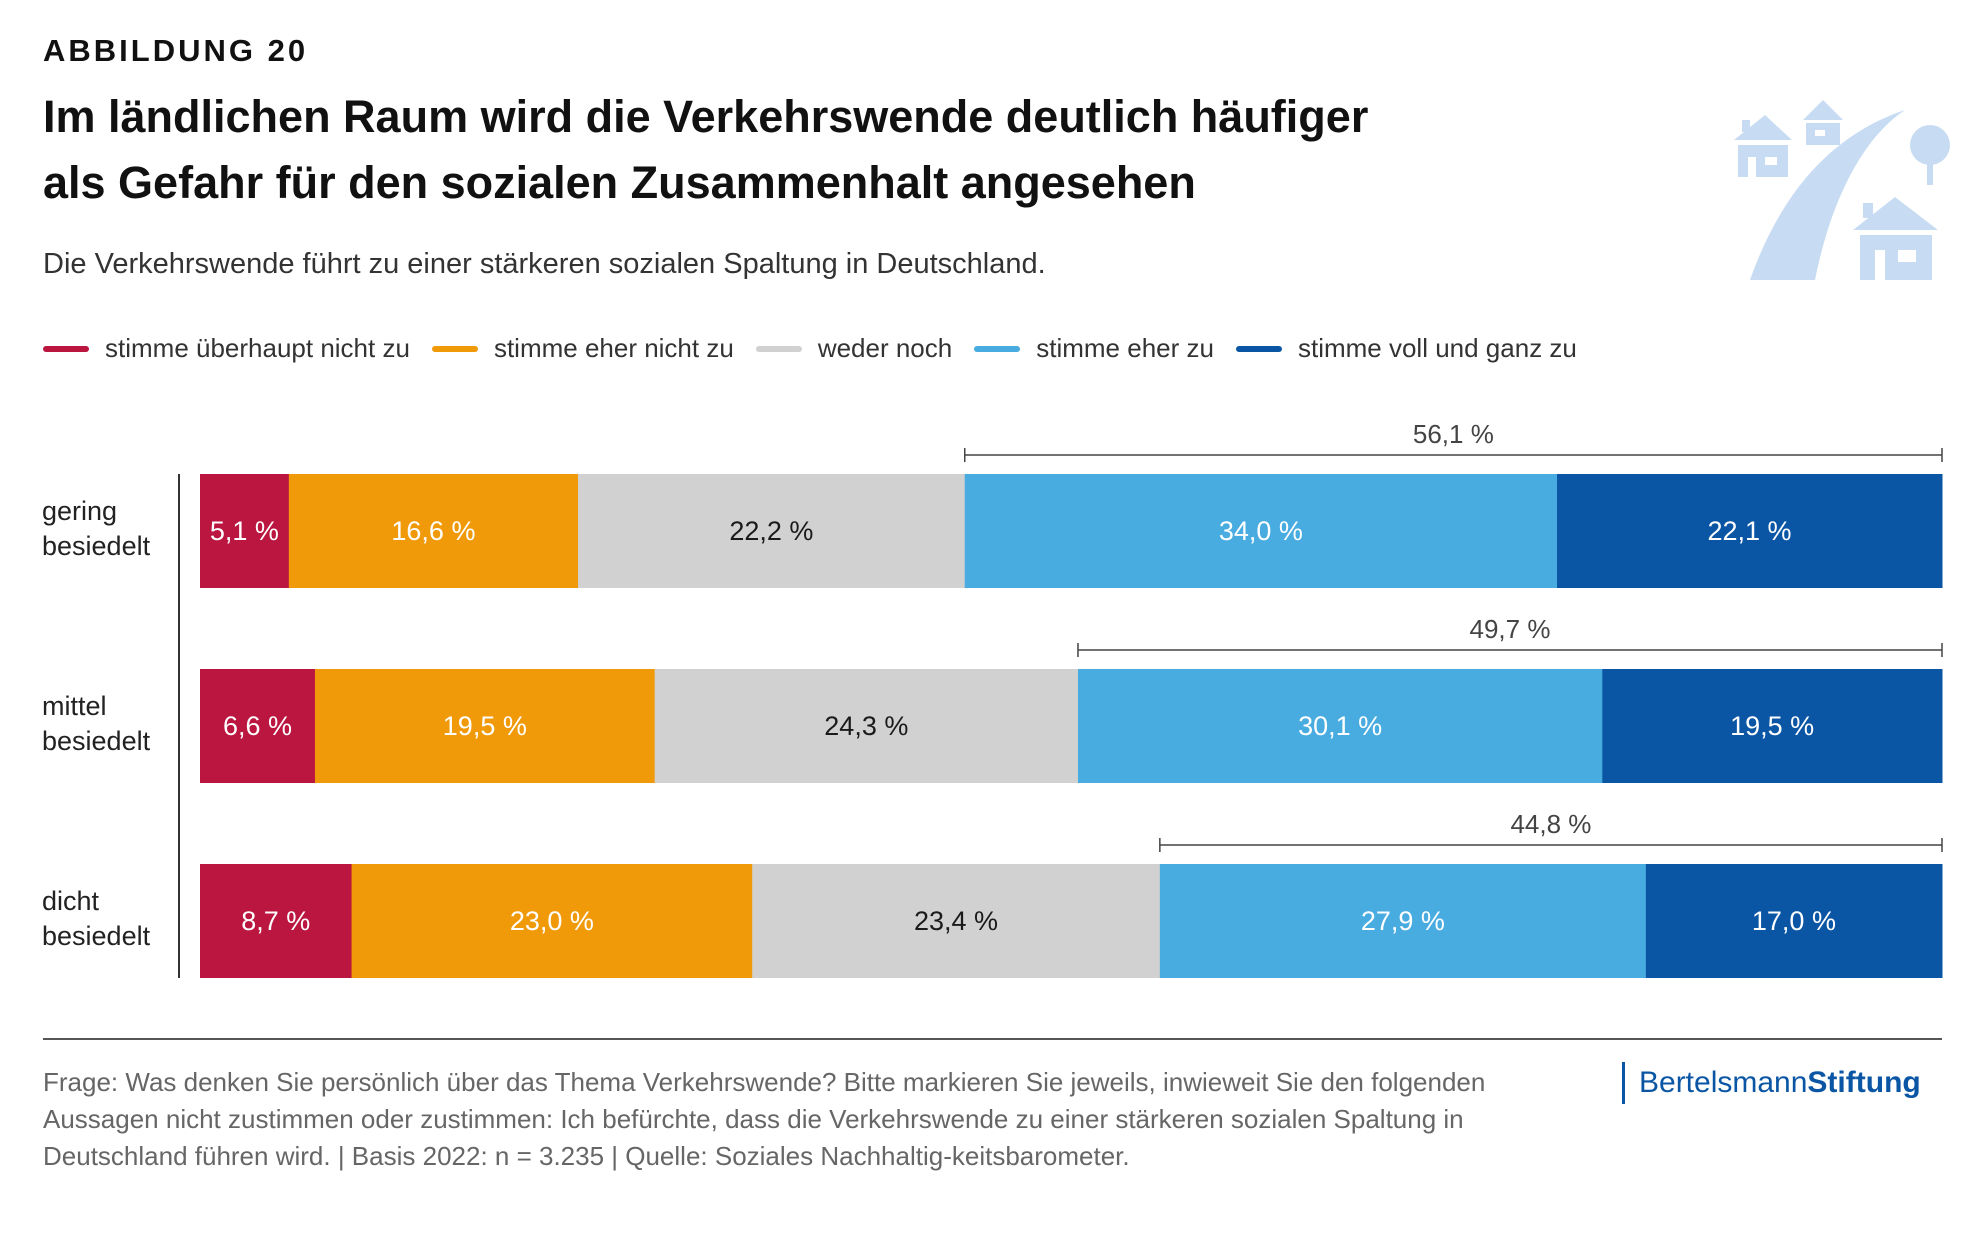 The width and height of the screenshot is (1984, 1235). Describe the element at coordinates (71, 901) in the screenshot. I see `category-label-line: dicht` at that location.